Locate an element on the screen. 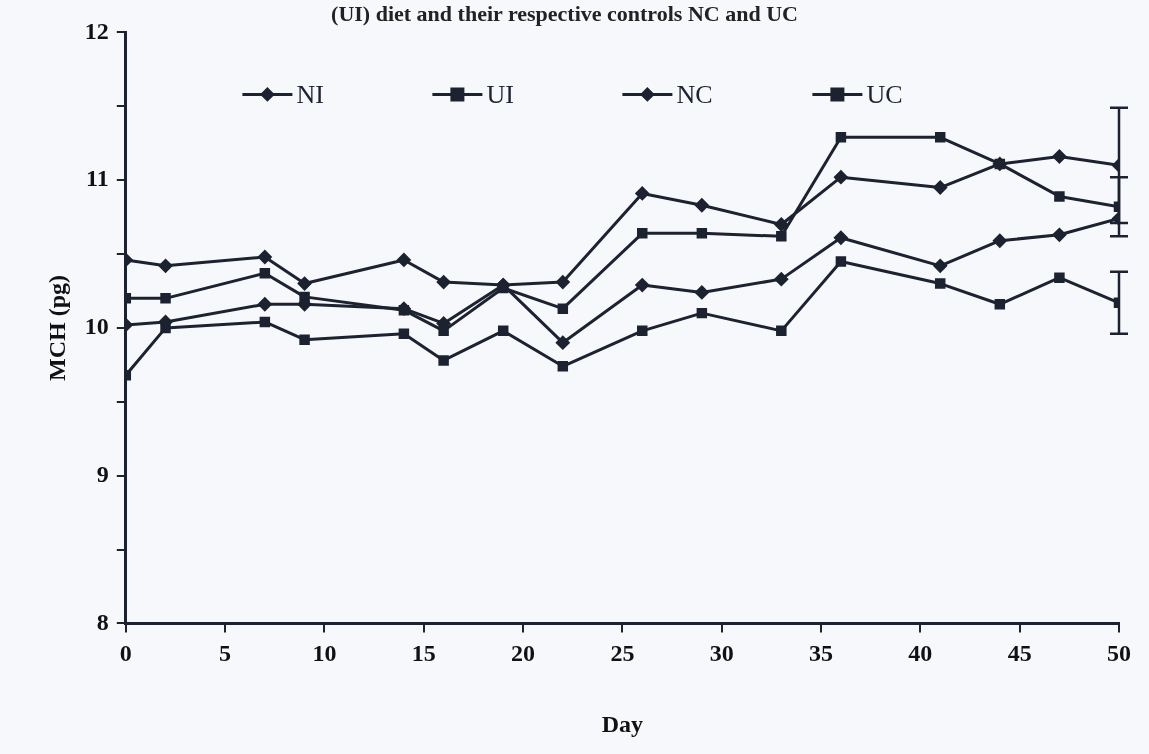 The image size is (1149, 754). chart-title: (UI) diet and their respective controls NC and UC is located at coordinates (564, 13).